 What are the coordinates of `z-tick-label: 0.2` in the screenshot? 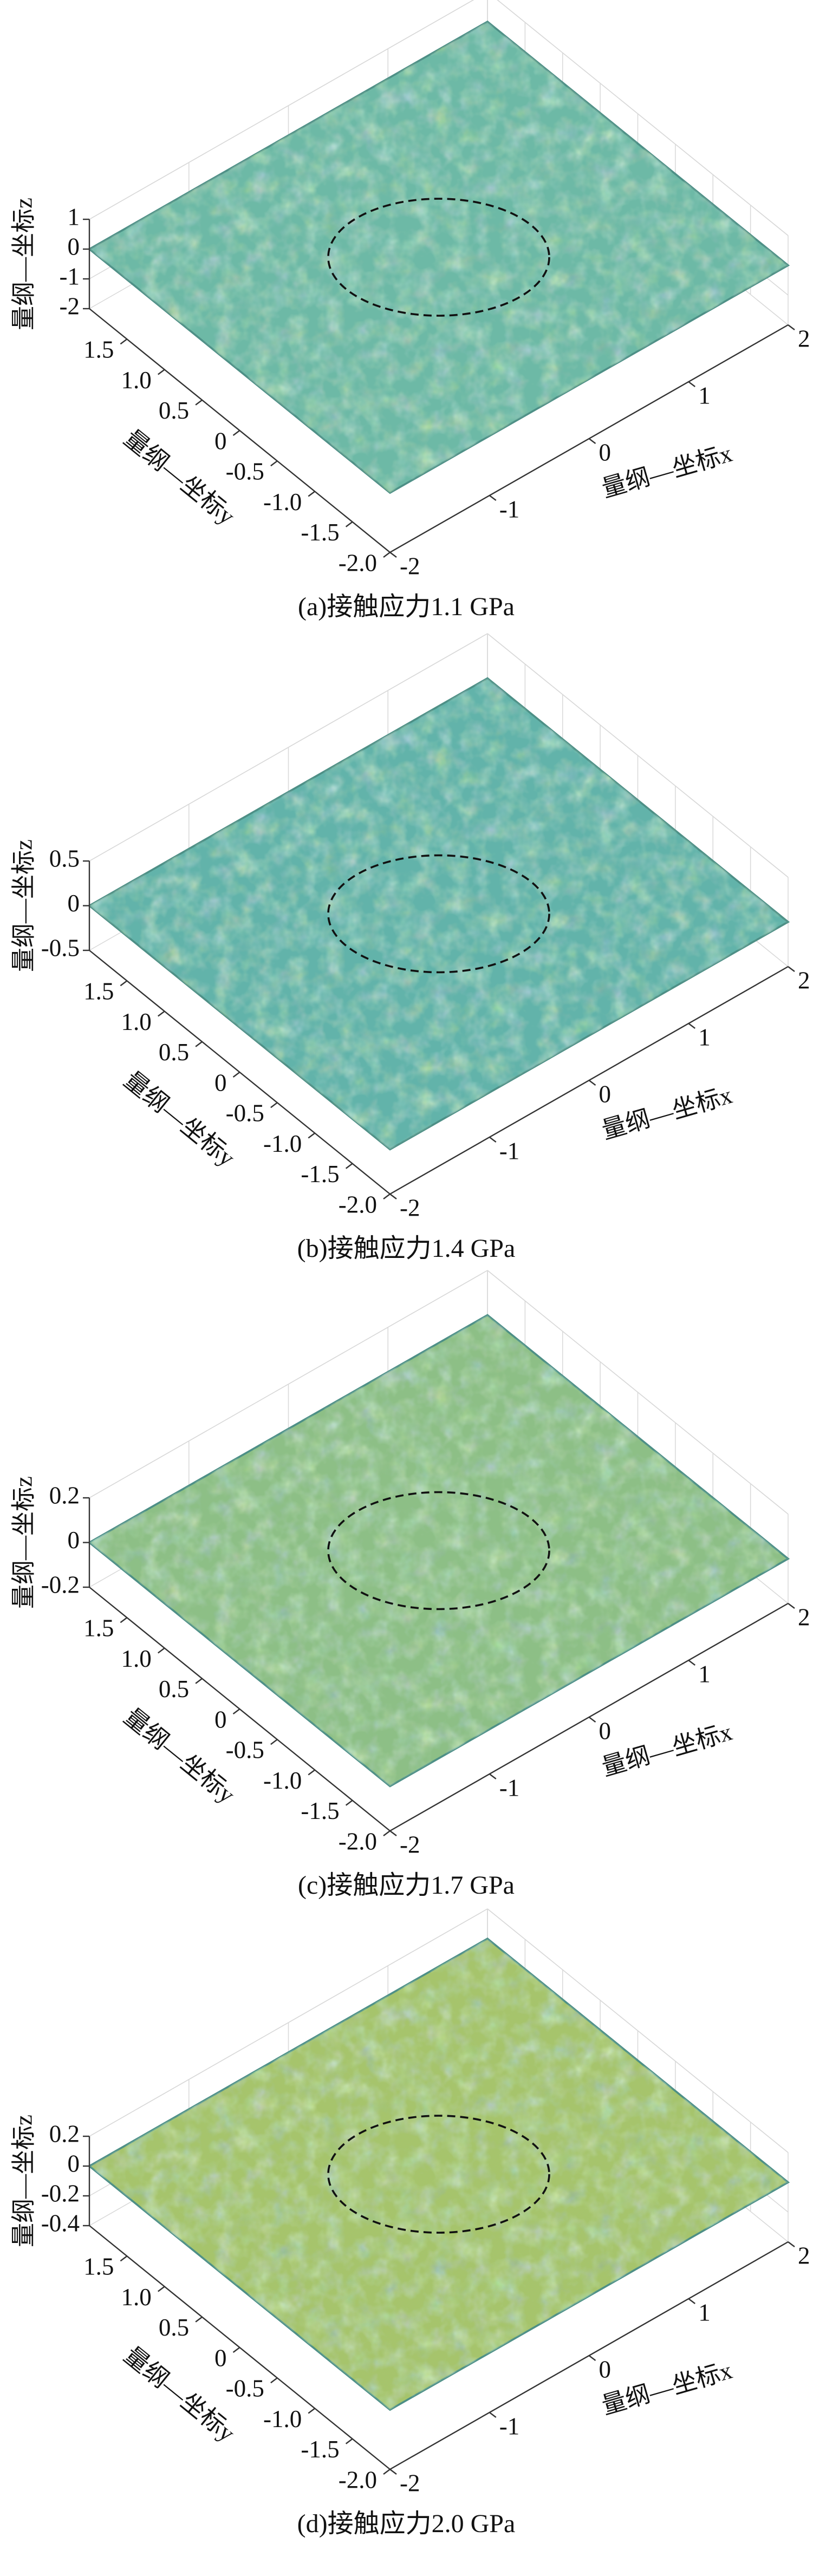 It's located at (64, 1495).